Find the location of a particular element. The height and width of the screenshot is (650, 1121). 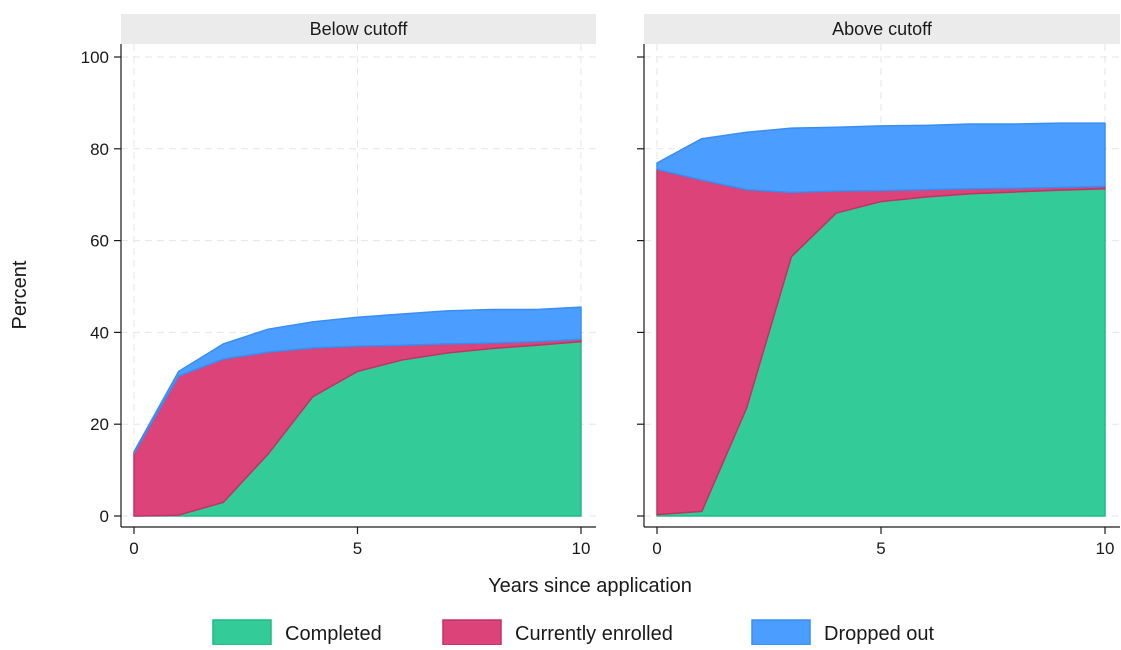

panel-title: Below cutoff is located at coordinates (359, 29).